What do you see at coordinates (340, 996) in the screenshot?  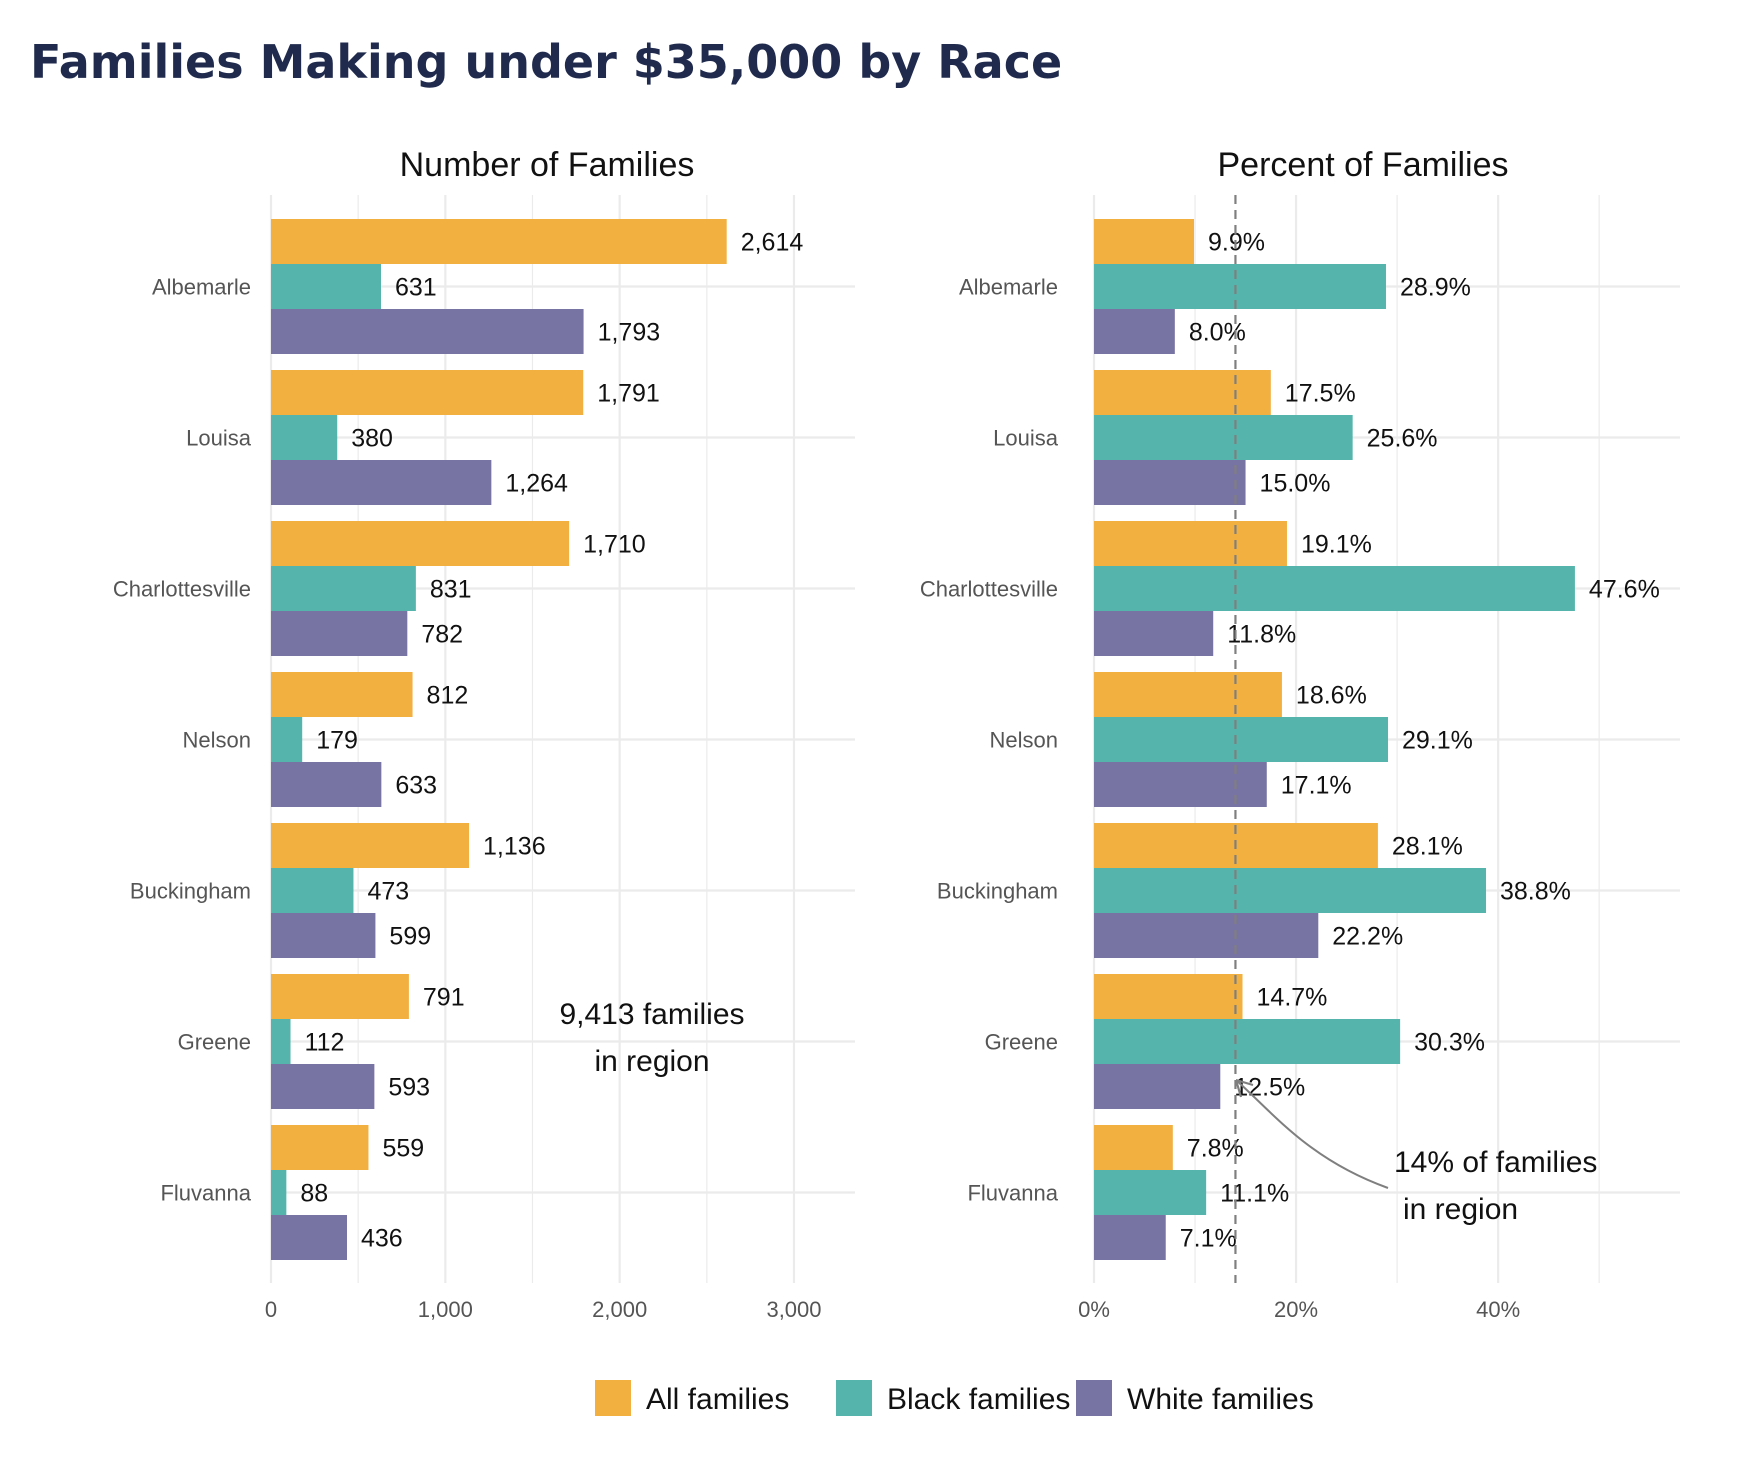 I see `bar-all-greene` at bounding box center [340, 996].